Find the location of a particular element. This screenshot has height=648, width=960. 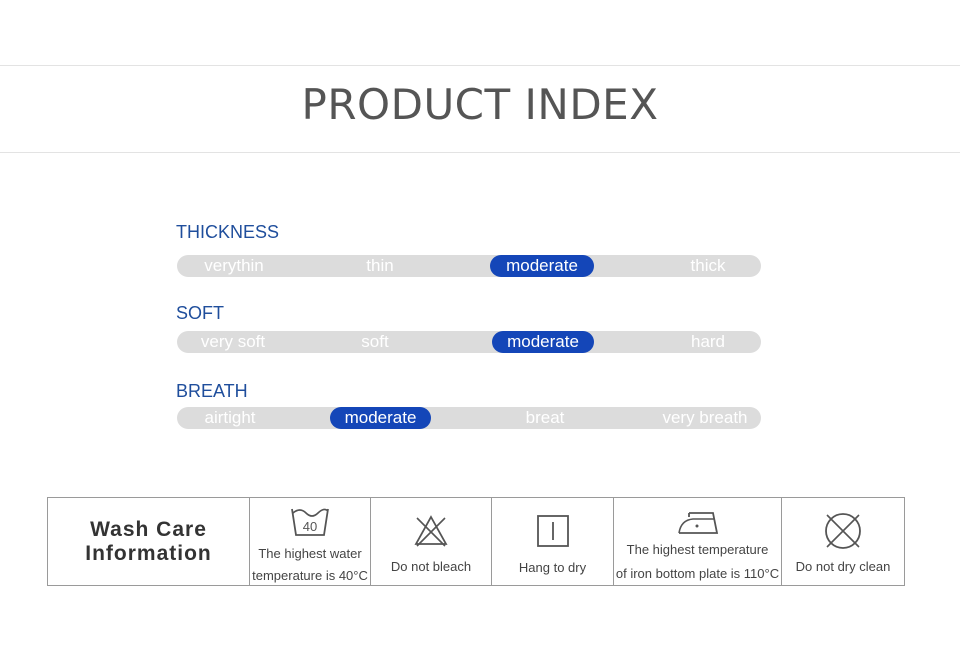

wash-care-item: Hang to dry is located at coordinates (553, 541).